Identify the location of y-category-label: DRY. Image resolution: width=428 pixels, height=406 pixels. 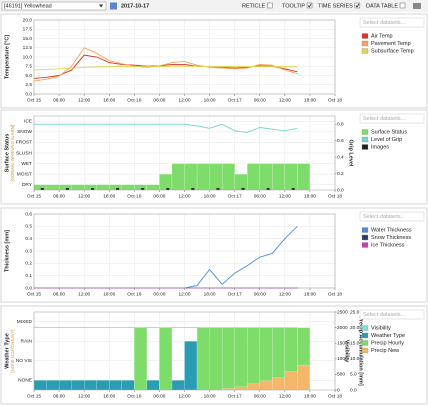
(27, 185).